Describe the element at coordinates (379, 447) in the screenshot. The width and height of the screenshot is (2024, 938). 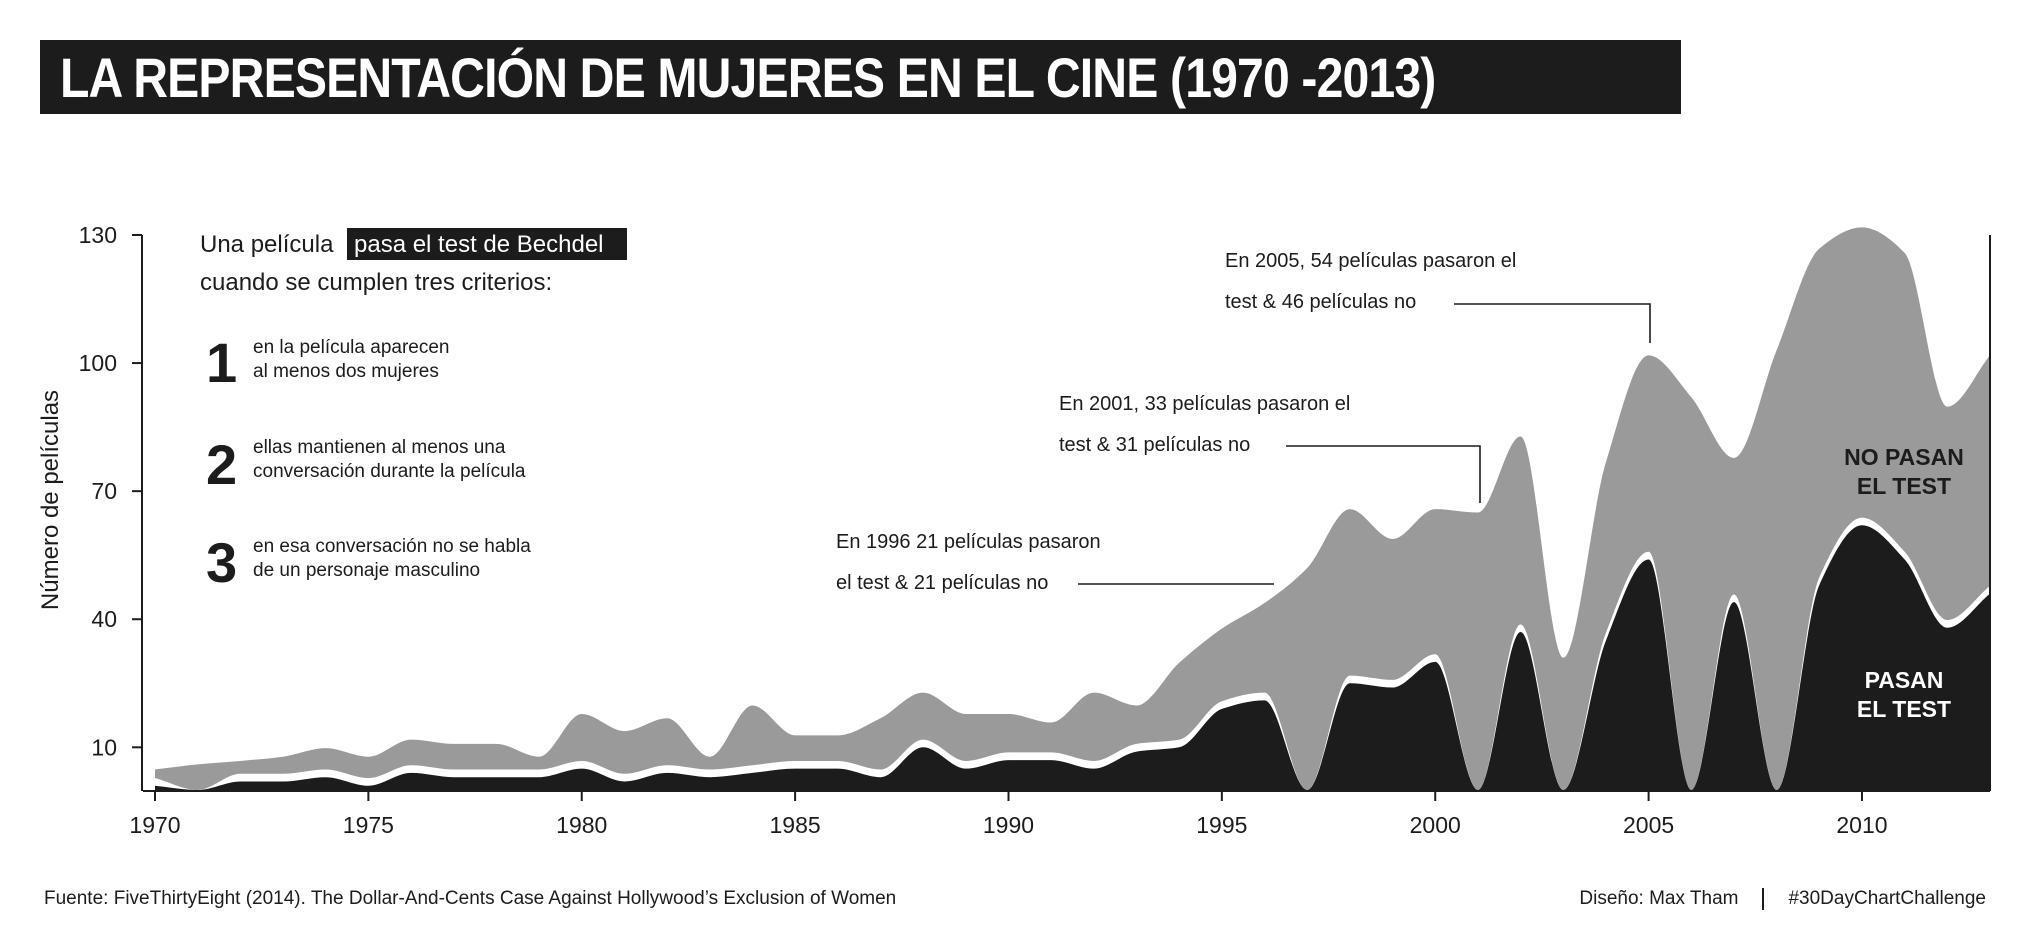
I see `criterion-2-line1: ellas mantienen al menos una` at that location.